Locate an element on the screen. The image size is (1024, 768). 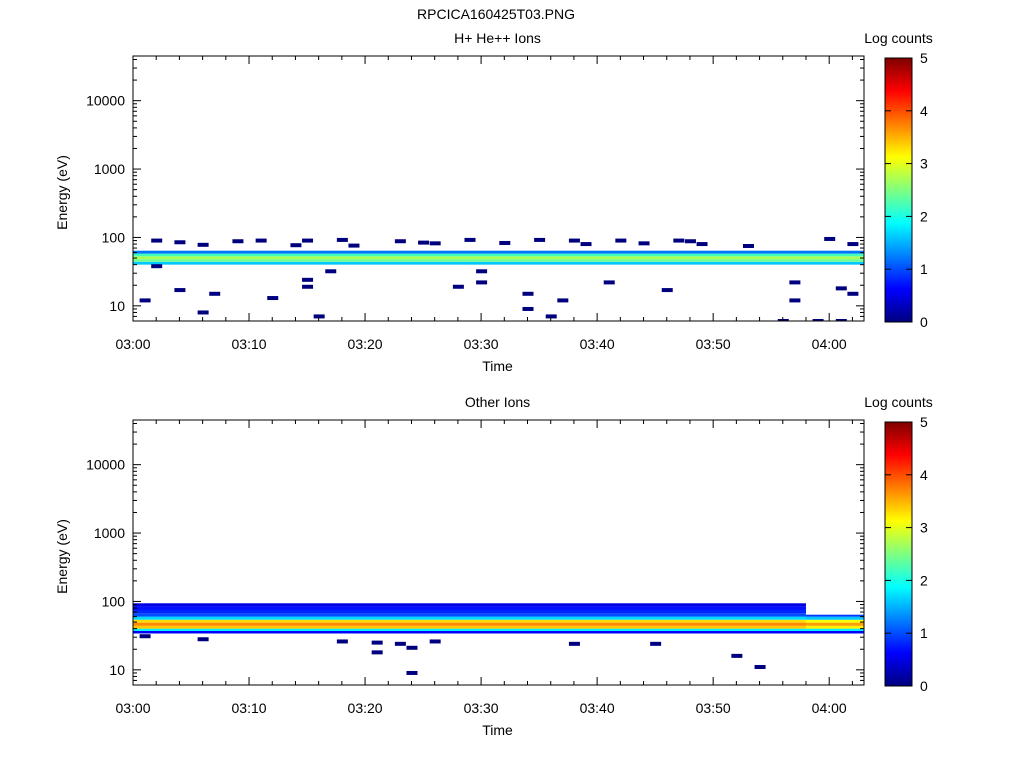
x-tick-label: 03:10 is located at coordinates (249, 344).